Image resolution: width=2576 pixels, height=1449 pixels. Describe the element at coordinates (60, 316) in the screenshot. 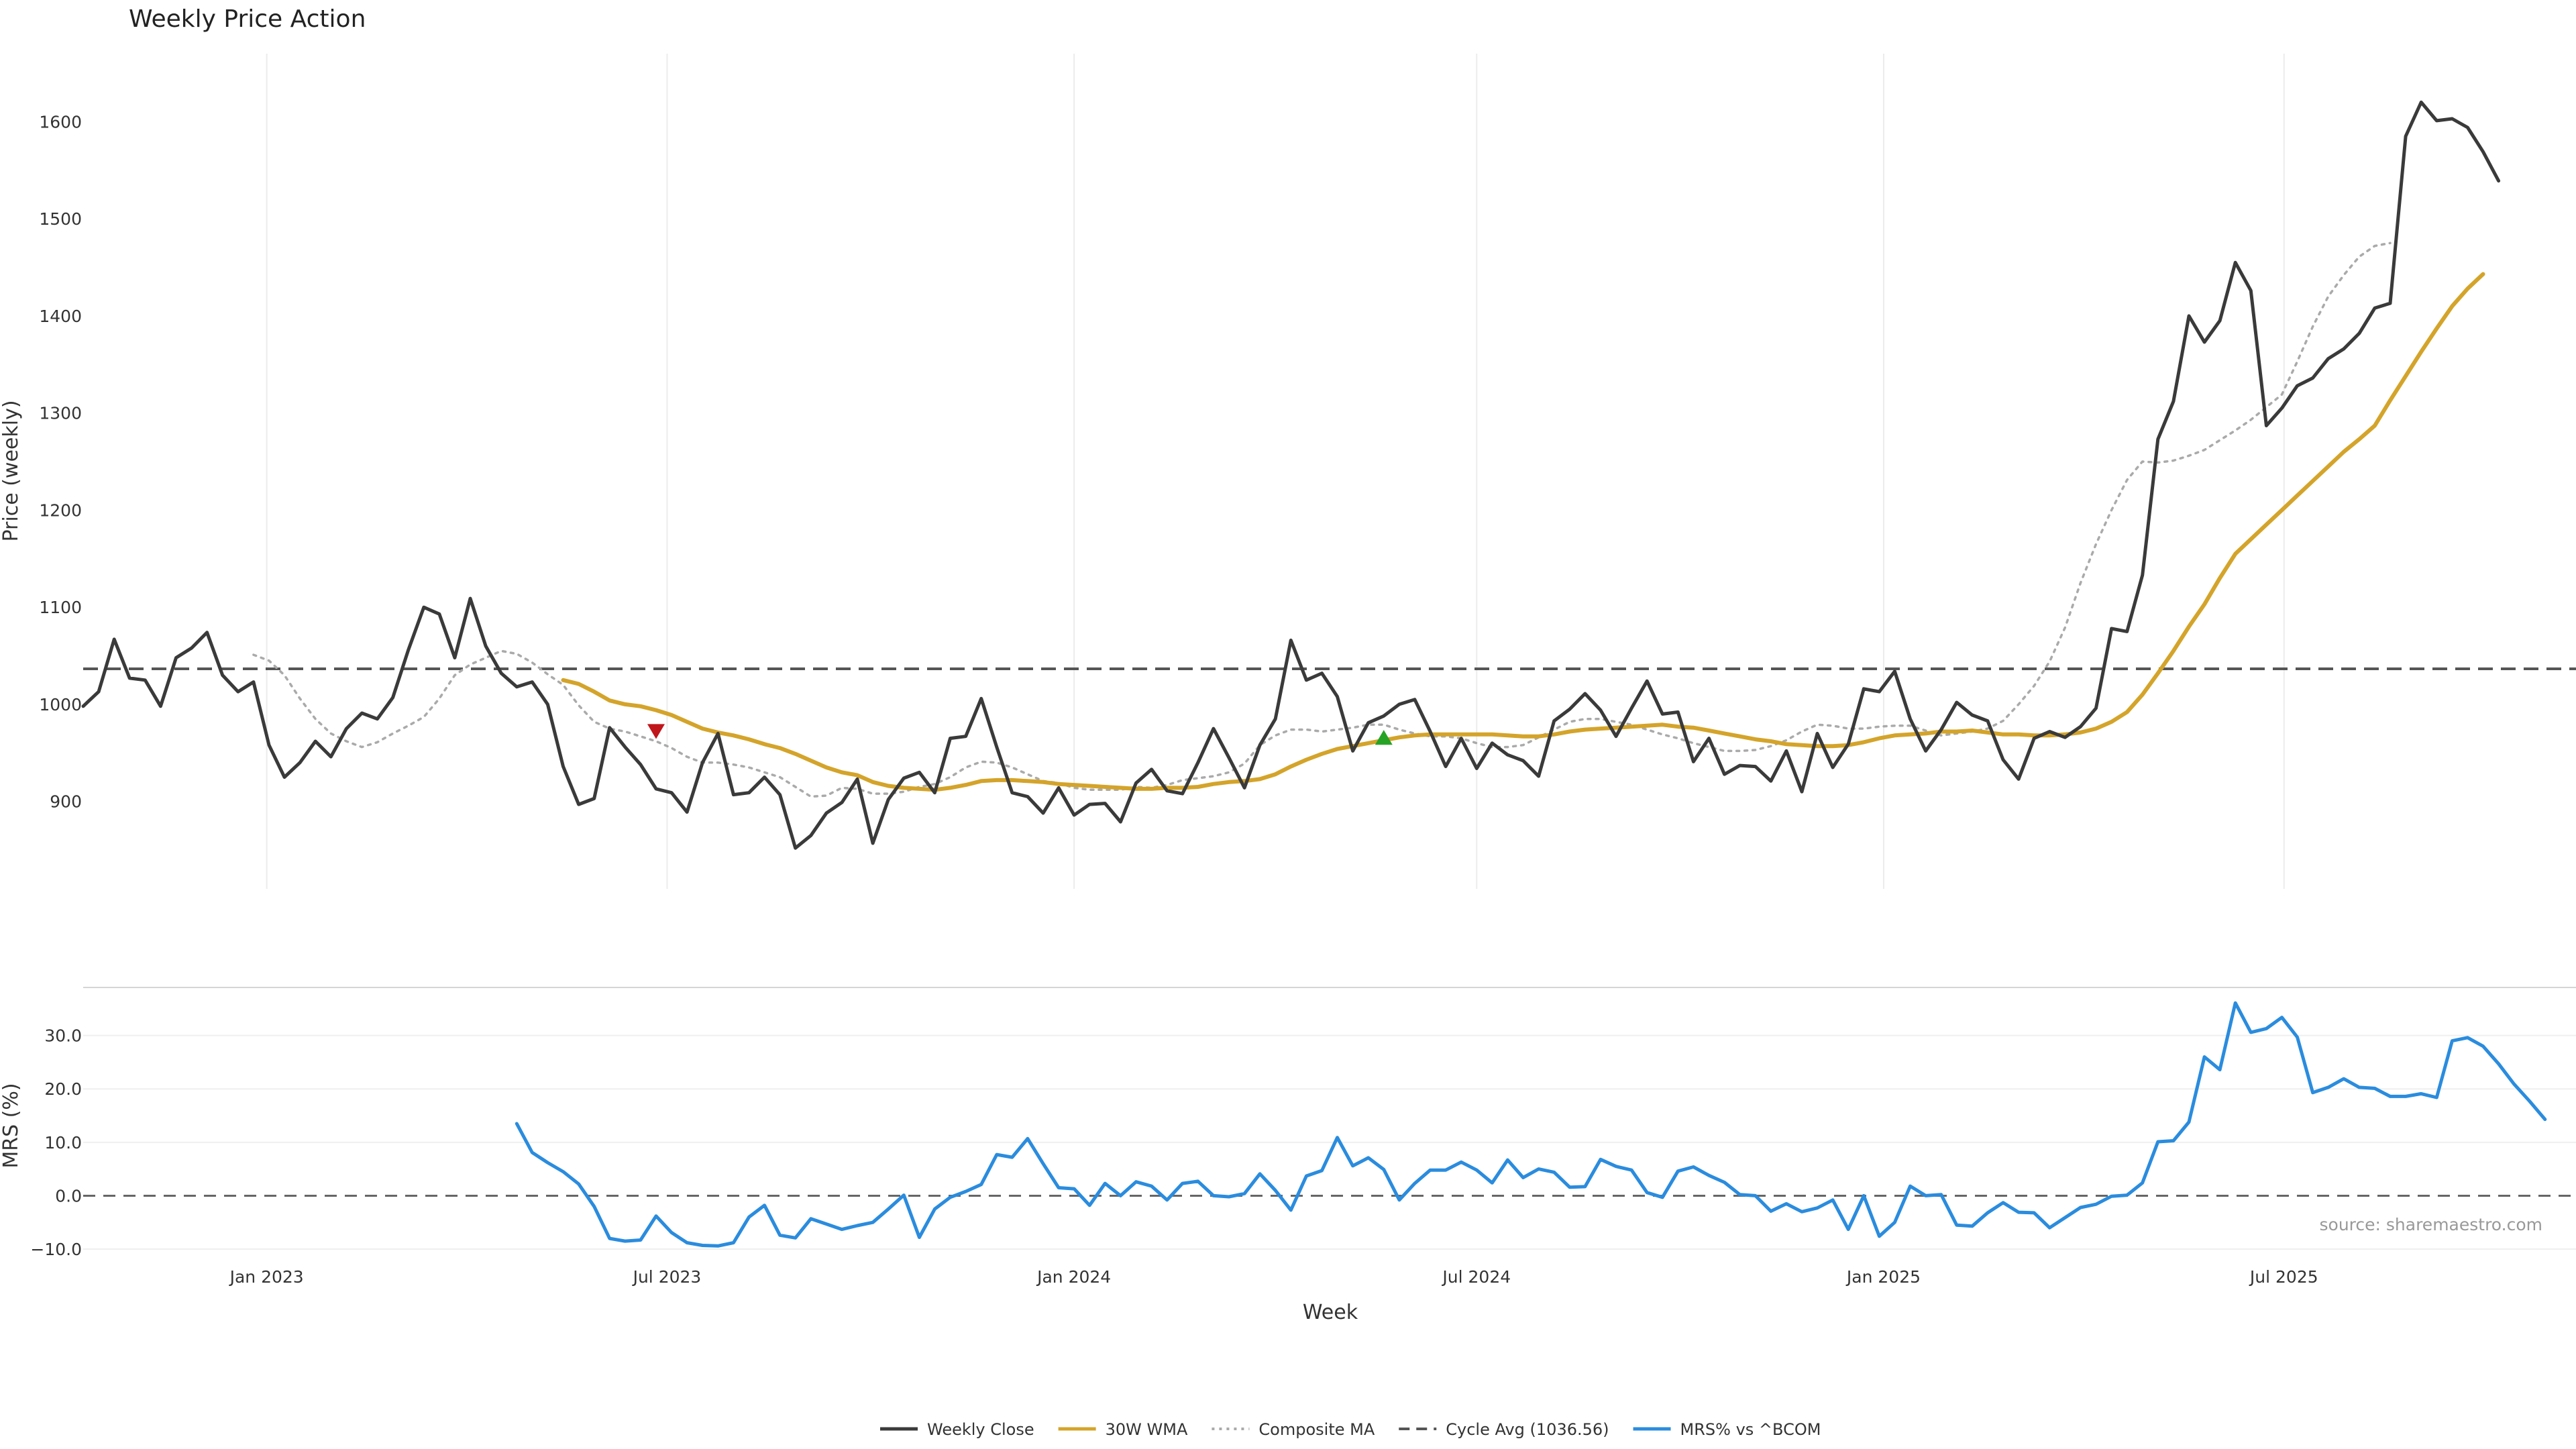

I see `price-y-tick-label: 1400` at that location.